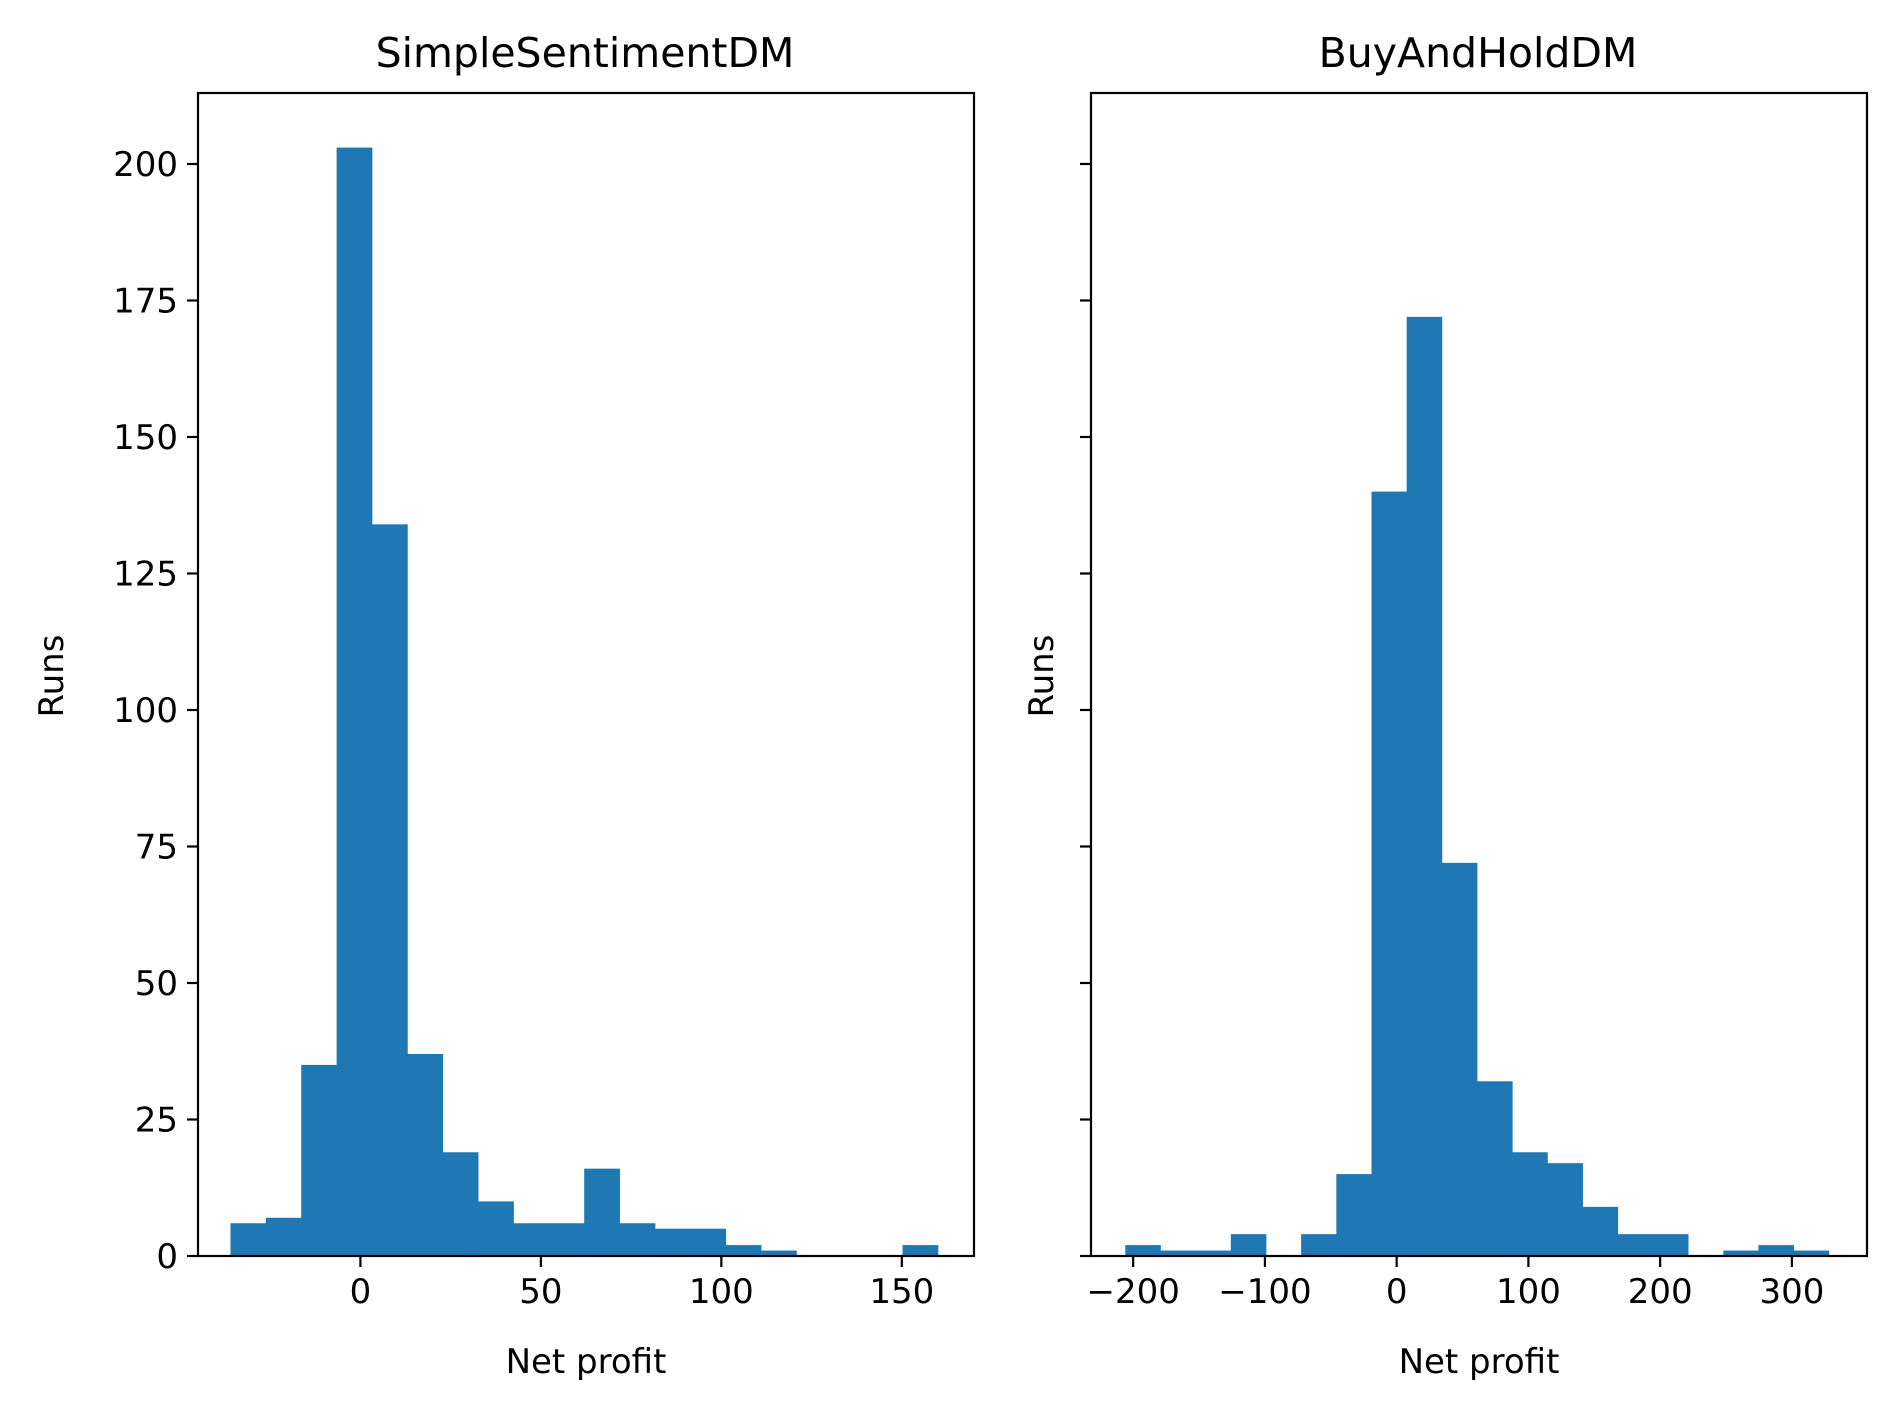 This screenshot has width=1890, height=1410. I want to click on right-x-tick-label-2: 0, so click(1397, 1292).